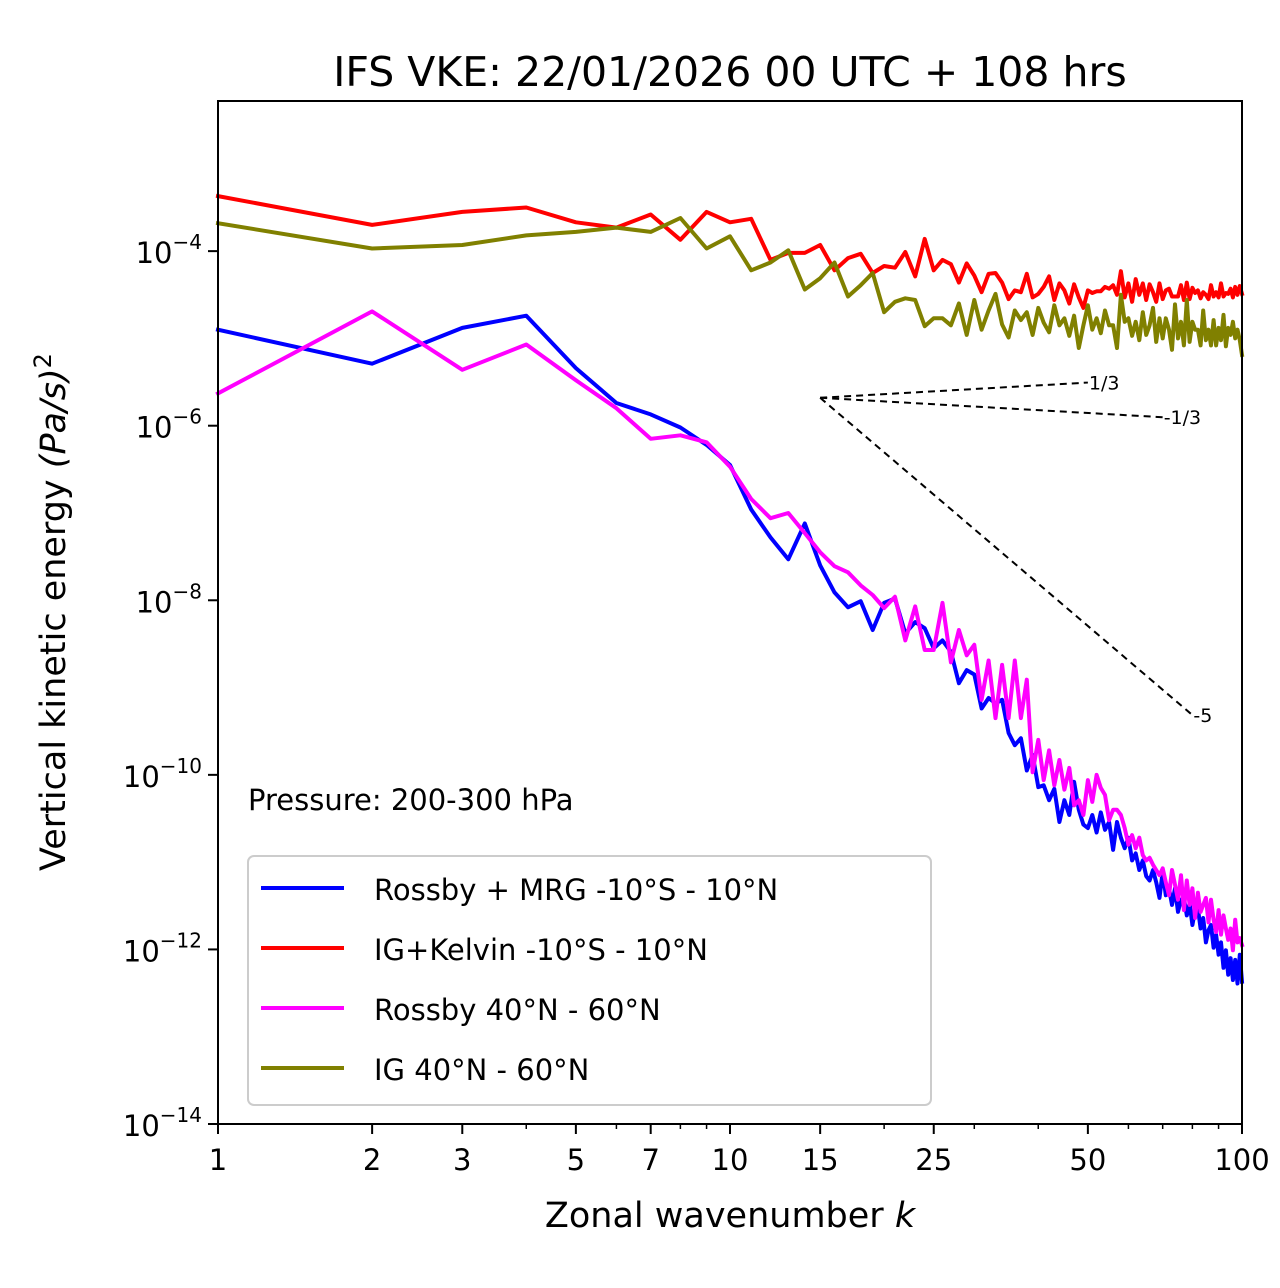  What do you see at coordinates (43, 360) in the screenshot?
I see `y-axis-label-exponent: 2` at bounding box center [43, 360].